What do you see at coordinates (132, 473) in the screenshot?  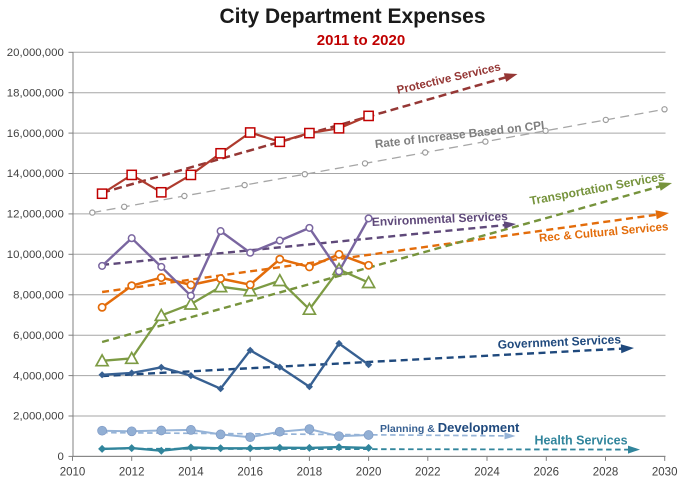 I see `svg-text: 2012` at bounding box center [132, 473].